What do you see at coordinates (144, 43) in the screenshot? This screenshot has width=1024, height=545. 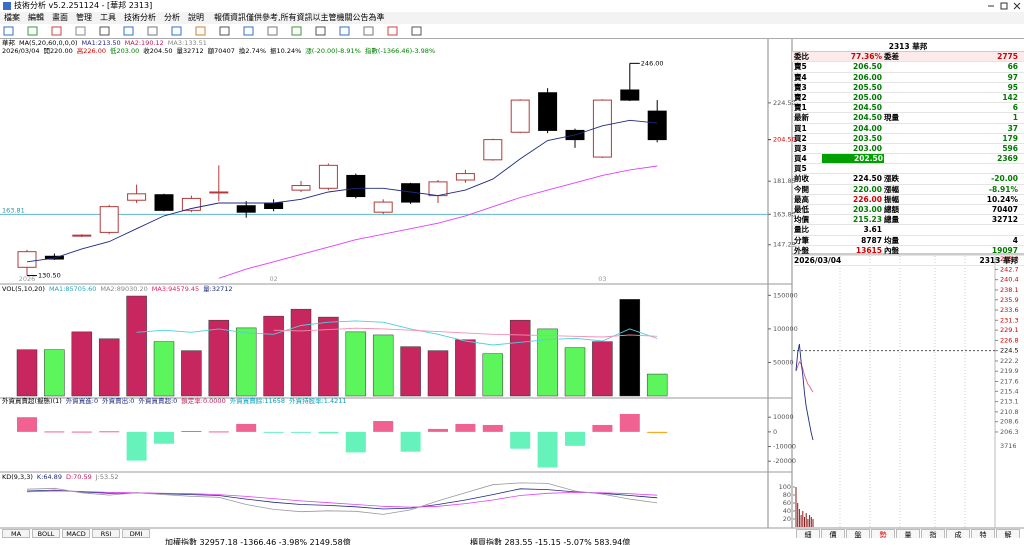 I see `legend-item: MA2:190.12` at bounding box center [144, 43].